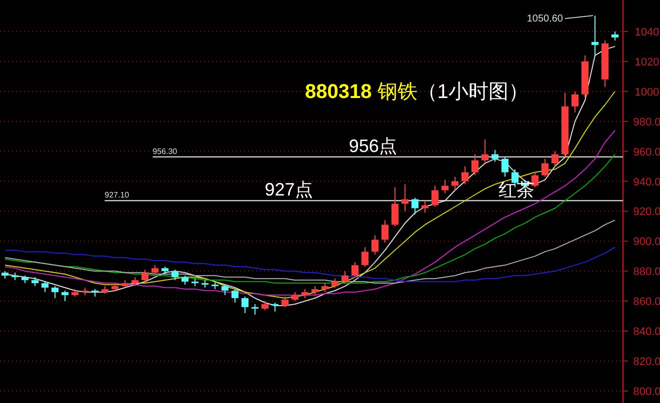  I want to click on y-tick-label: 900.0, so click(646, 242).